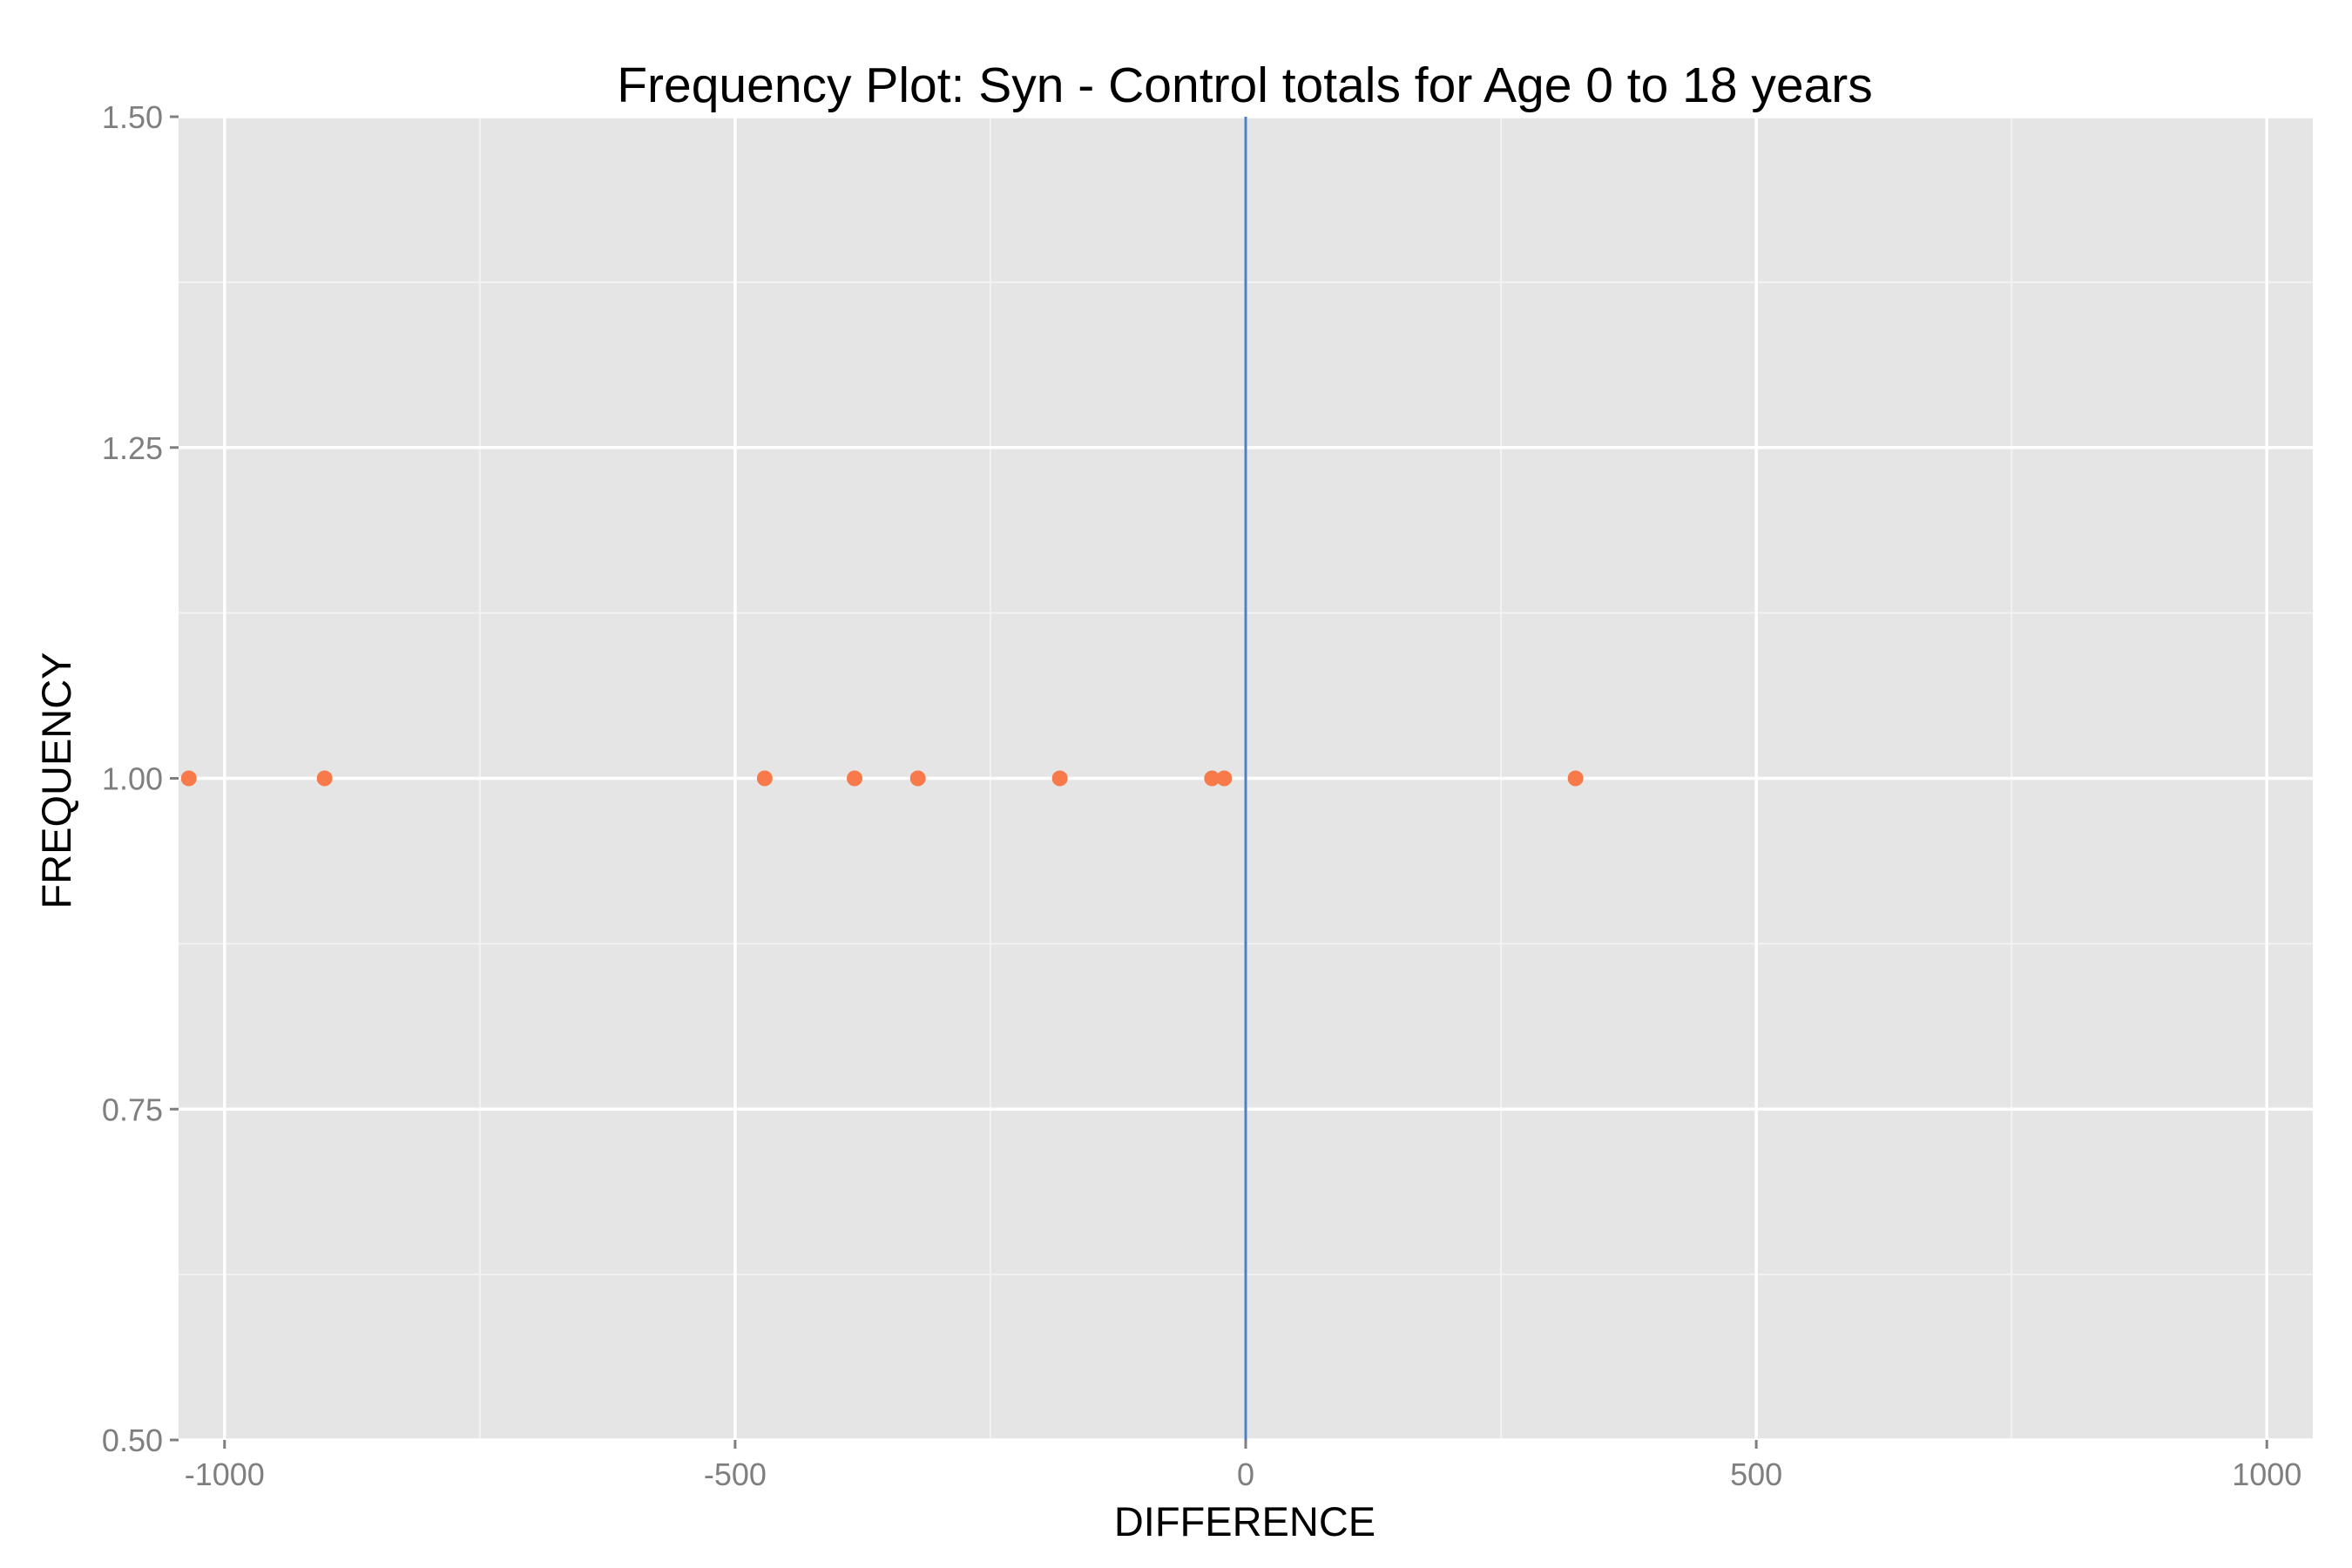 This screenshot has width=2352, height=1568. Describe the element at coordinates (2266, 1474) in the screenshot. I see `x-tick-label: 1000` at that location.